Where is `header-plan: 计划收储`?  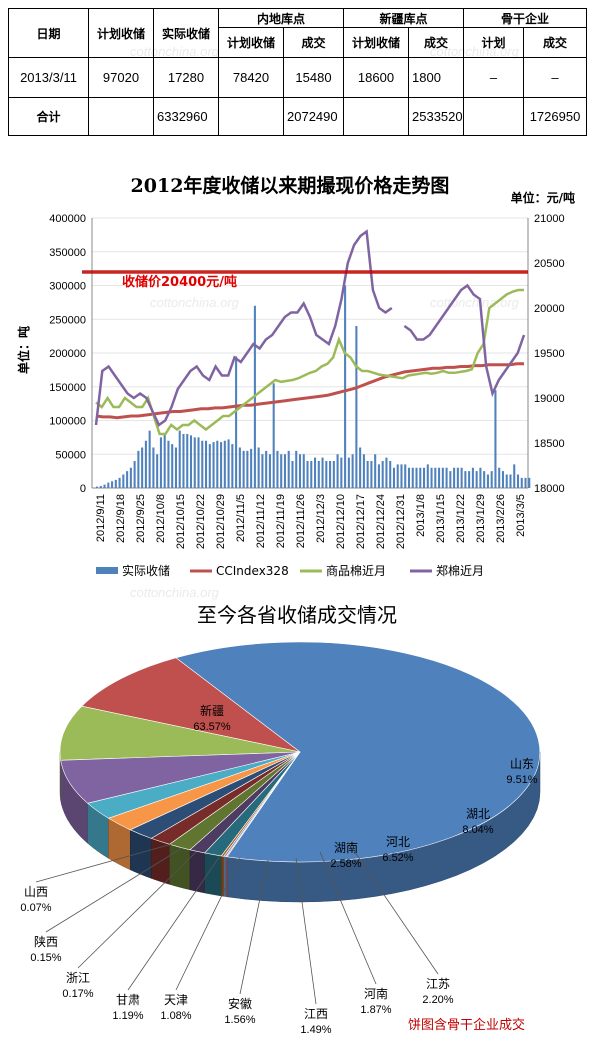 header-plan: 计划收储 is located at coordinates (121, 33).